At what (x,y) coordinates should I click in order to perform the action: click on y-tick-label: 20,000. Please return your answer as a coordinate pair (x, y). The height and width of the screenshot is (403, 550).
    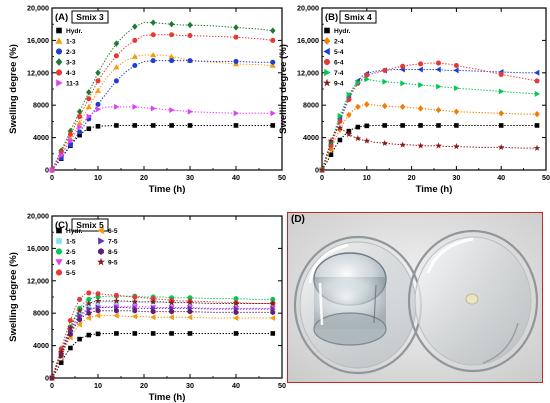
    Looking at the image, I should click on (38, 8).